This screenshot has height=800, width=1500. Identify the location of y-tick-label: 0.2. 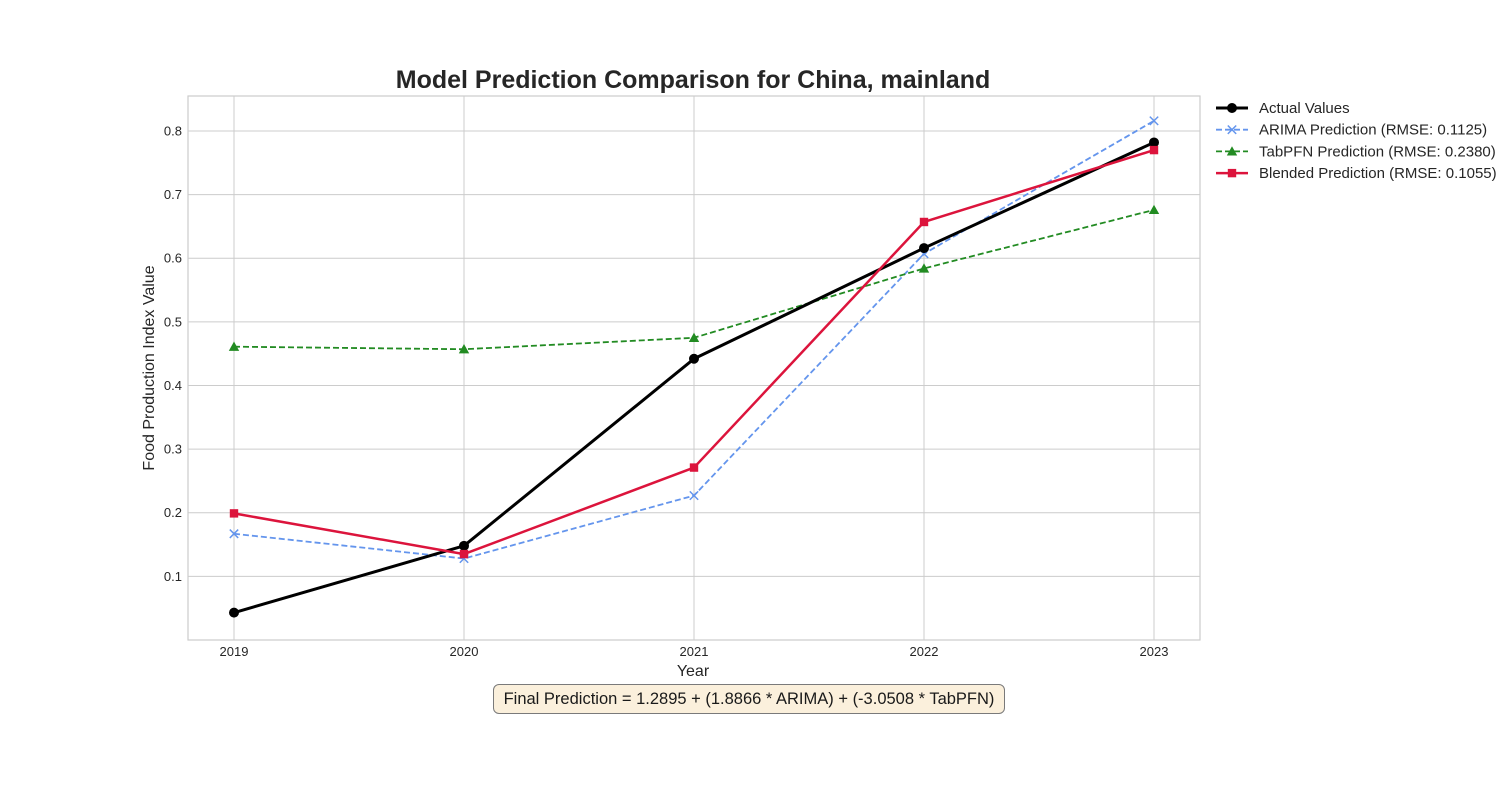
(173, 512).